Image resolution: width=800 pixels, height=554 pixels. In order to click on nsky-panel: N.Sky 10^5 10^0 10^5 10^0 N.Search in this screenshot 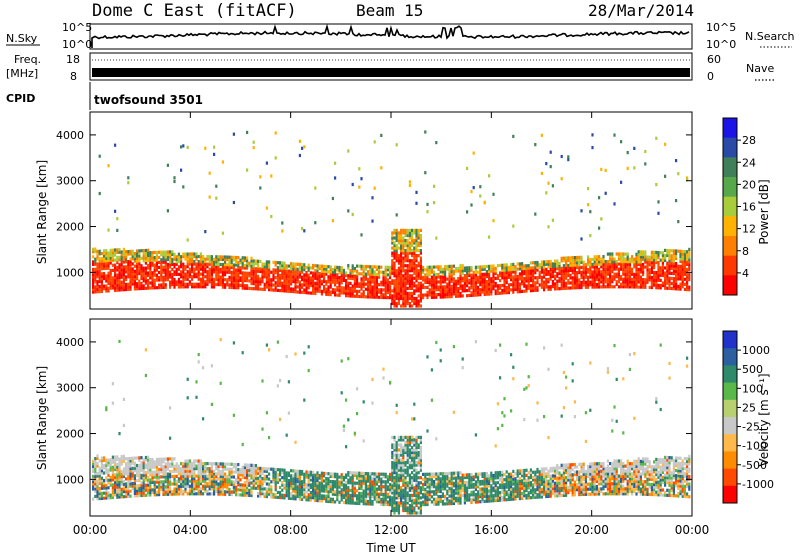, I will do `click(400, 36)`.